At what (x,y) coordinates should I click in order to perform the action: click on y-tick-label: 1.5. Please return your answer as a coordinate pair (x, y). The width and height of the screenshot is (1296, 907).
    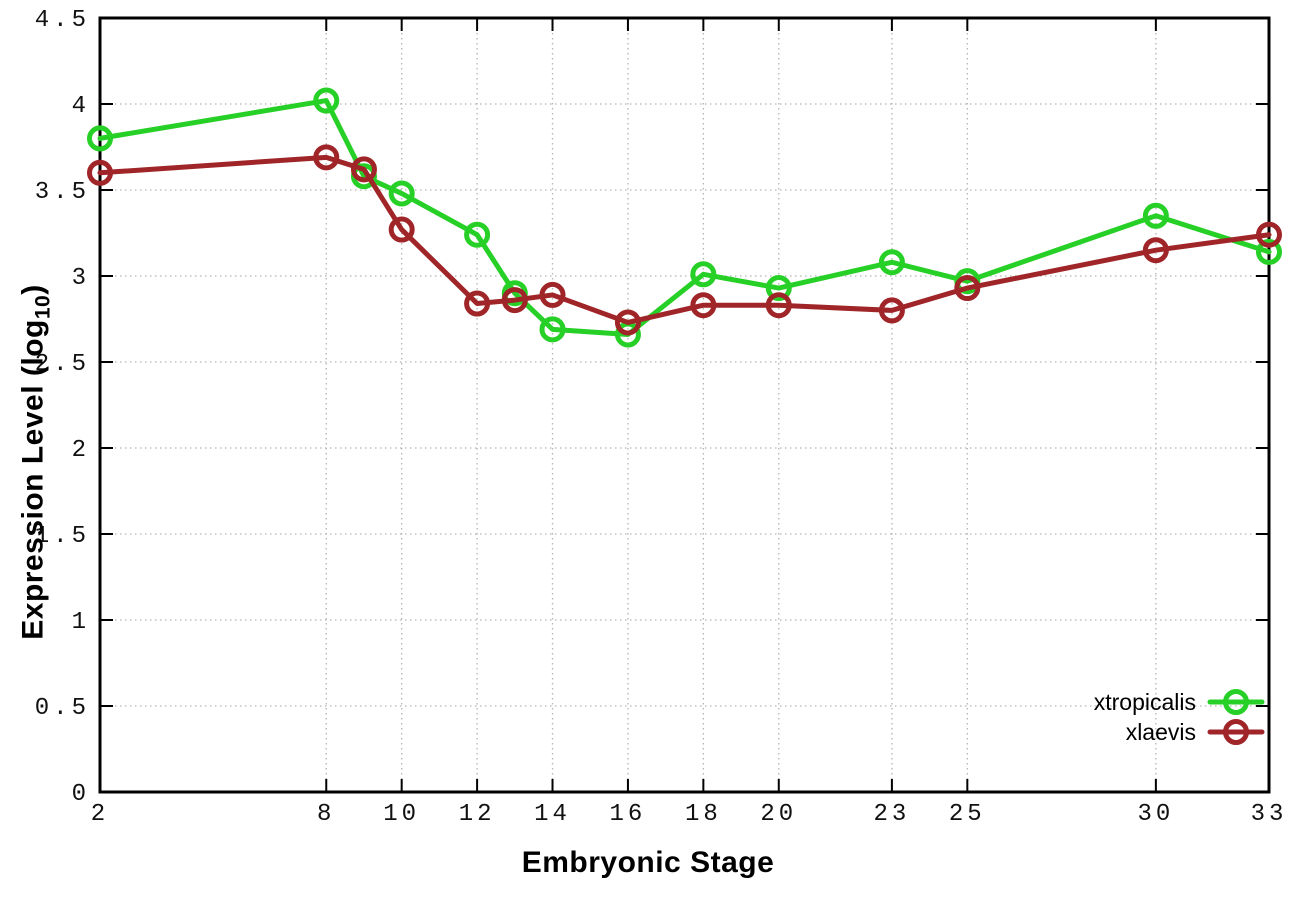
    Looking at the image, I should click on (62, 536).